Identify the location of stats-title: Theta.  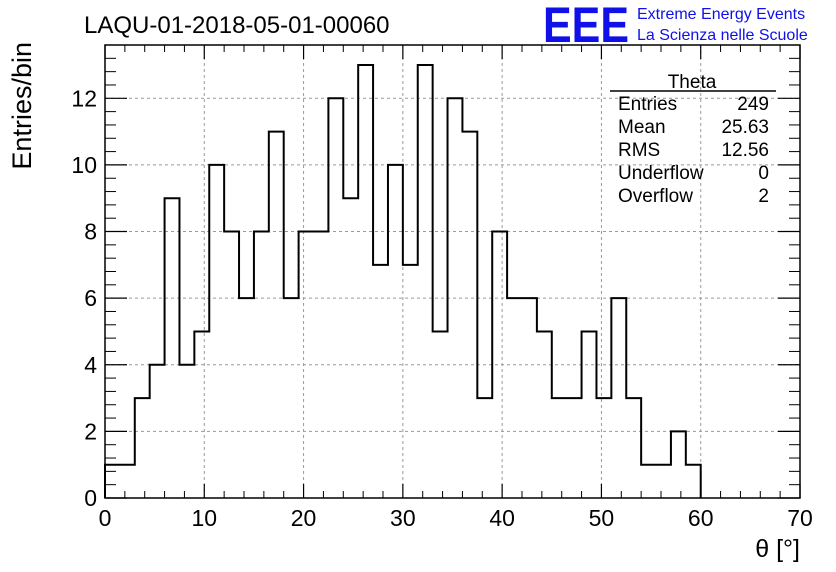
(692, 82).